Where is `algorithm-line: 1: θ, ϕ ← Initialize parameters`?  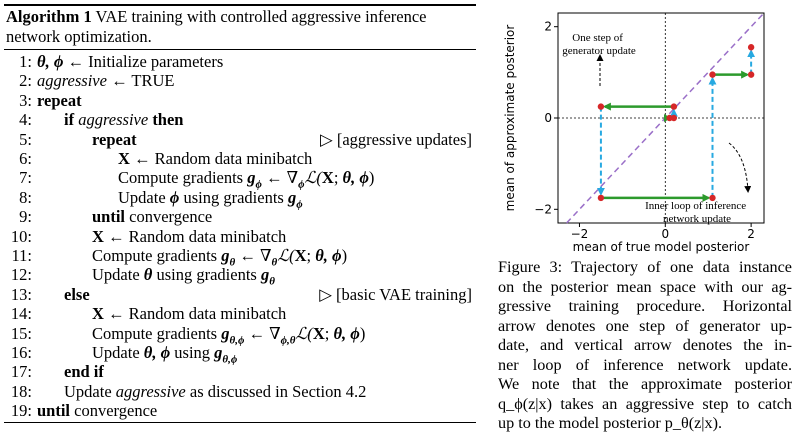 algorithm-line: 1: θ, ϕ ← Initialize parameters is located at coordinates (240, 61).